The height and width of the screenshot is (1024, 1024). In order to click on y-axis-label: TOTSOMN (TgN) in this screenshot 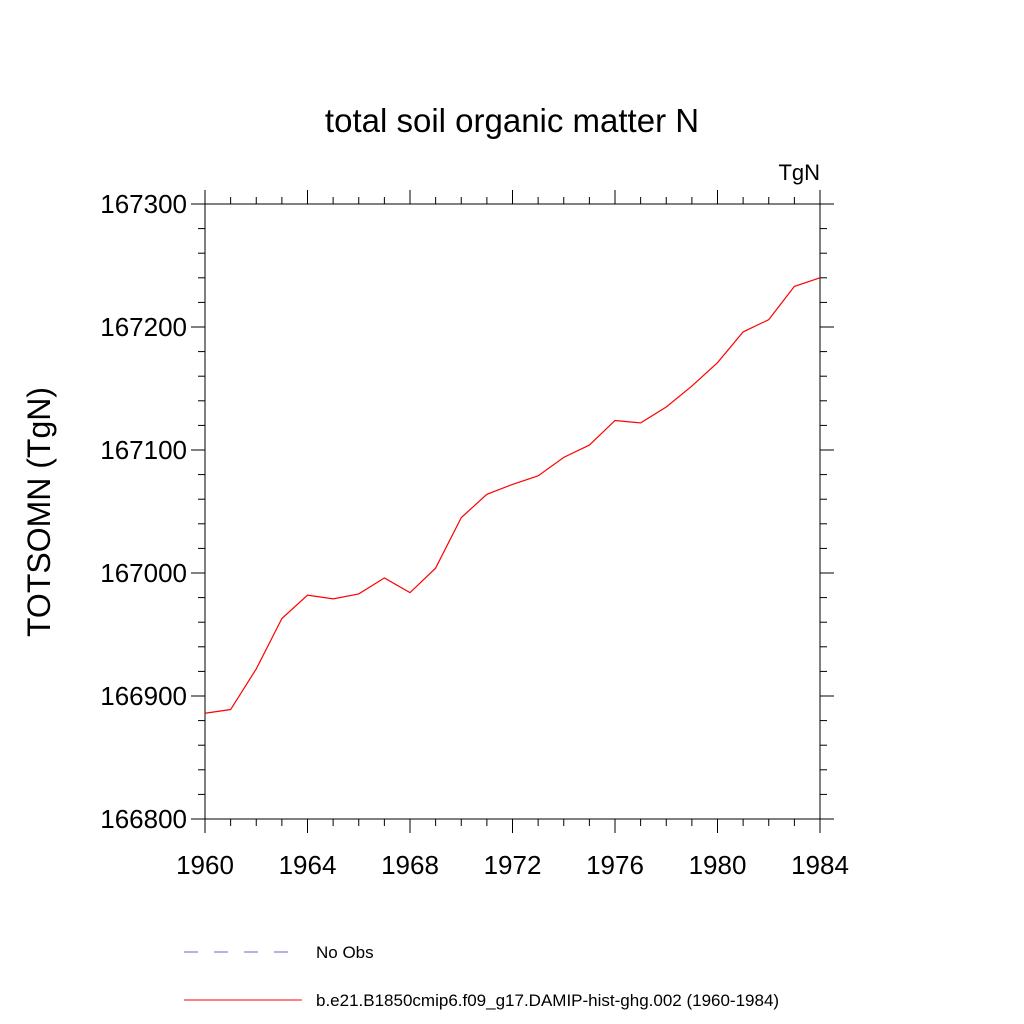, I will do `click(39, 512)`.